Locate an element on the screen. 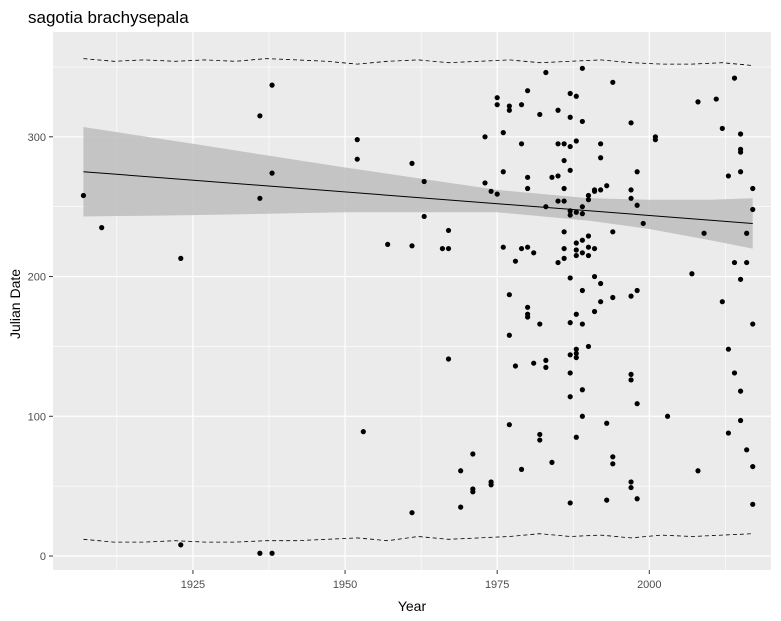  y-tick-label: 0 is located at coordinates (43, 557).